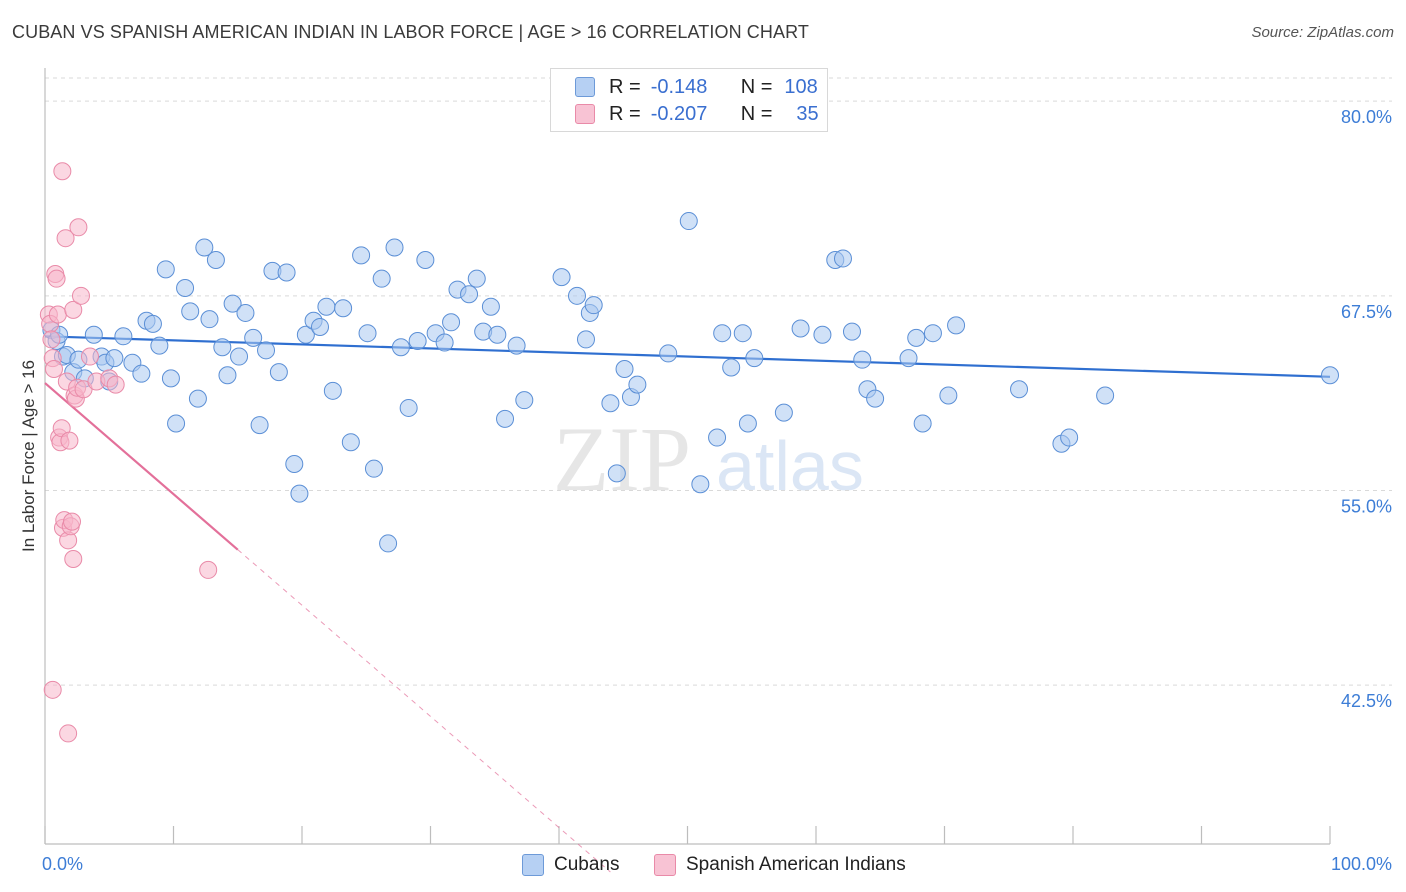  I want to click on r-label: R =, so click(625, 113).